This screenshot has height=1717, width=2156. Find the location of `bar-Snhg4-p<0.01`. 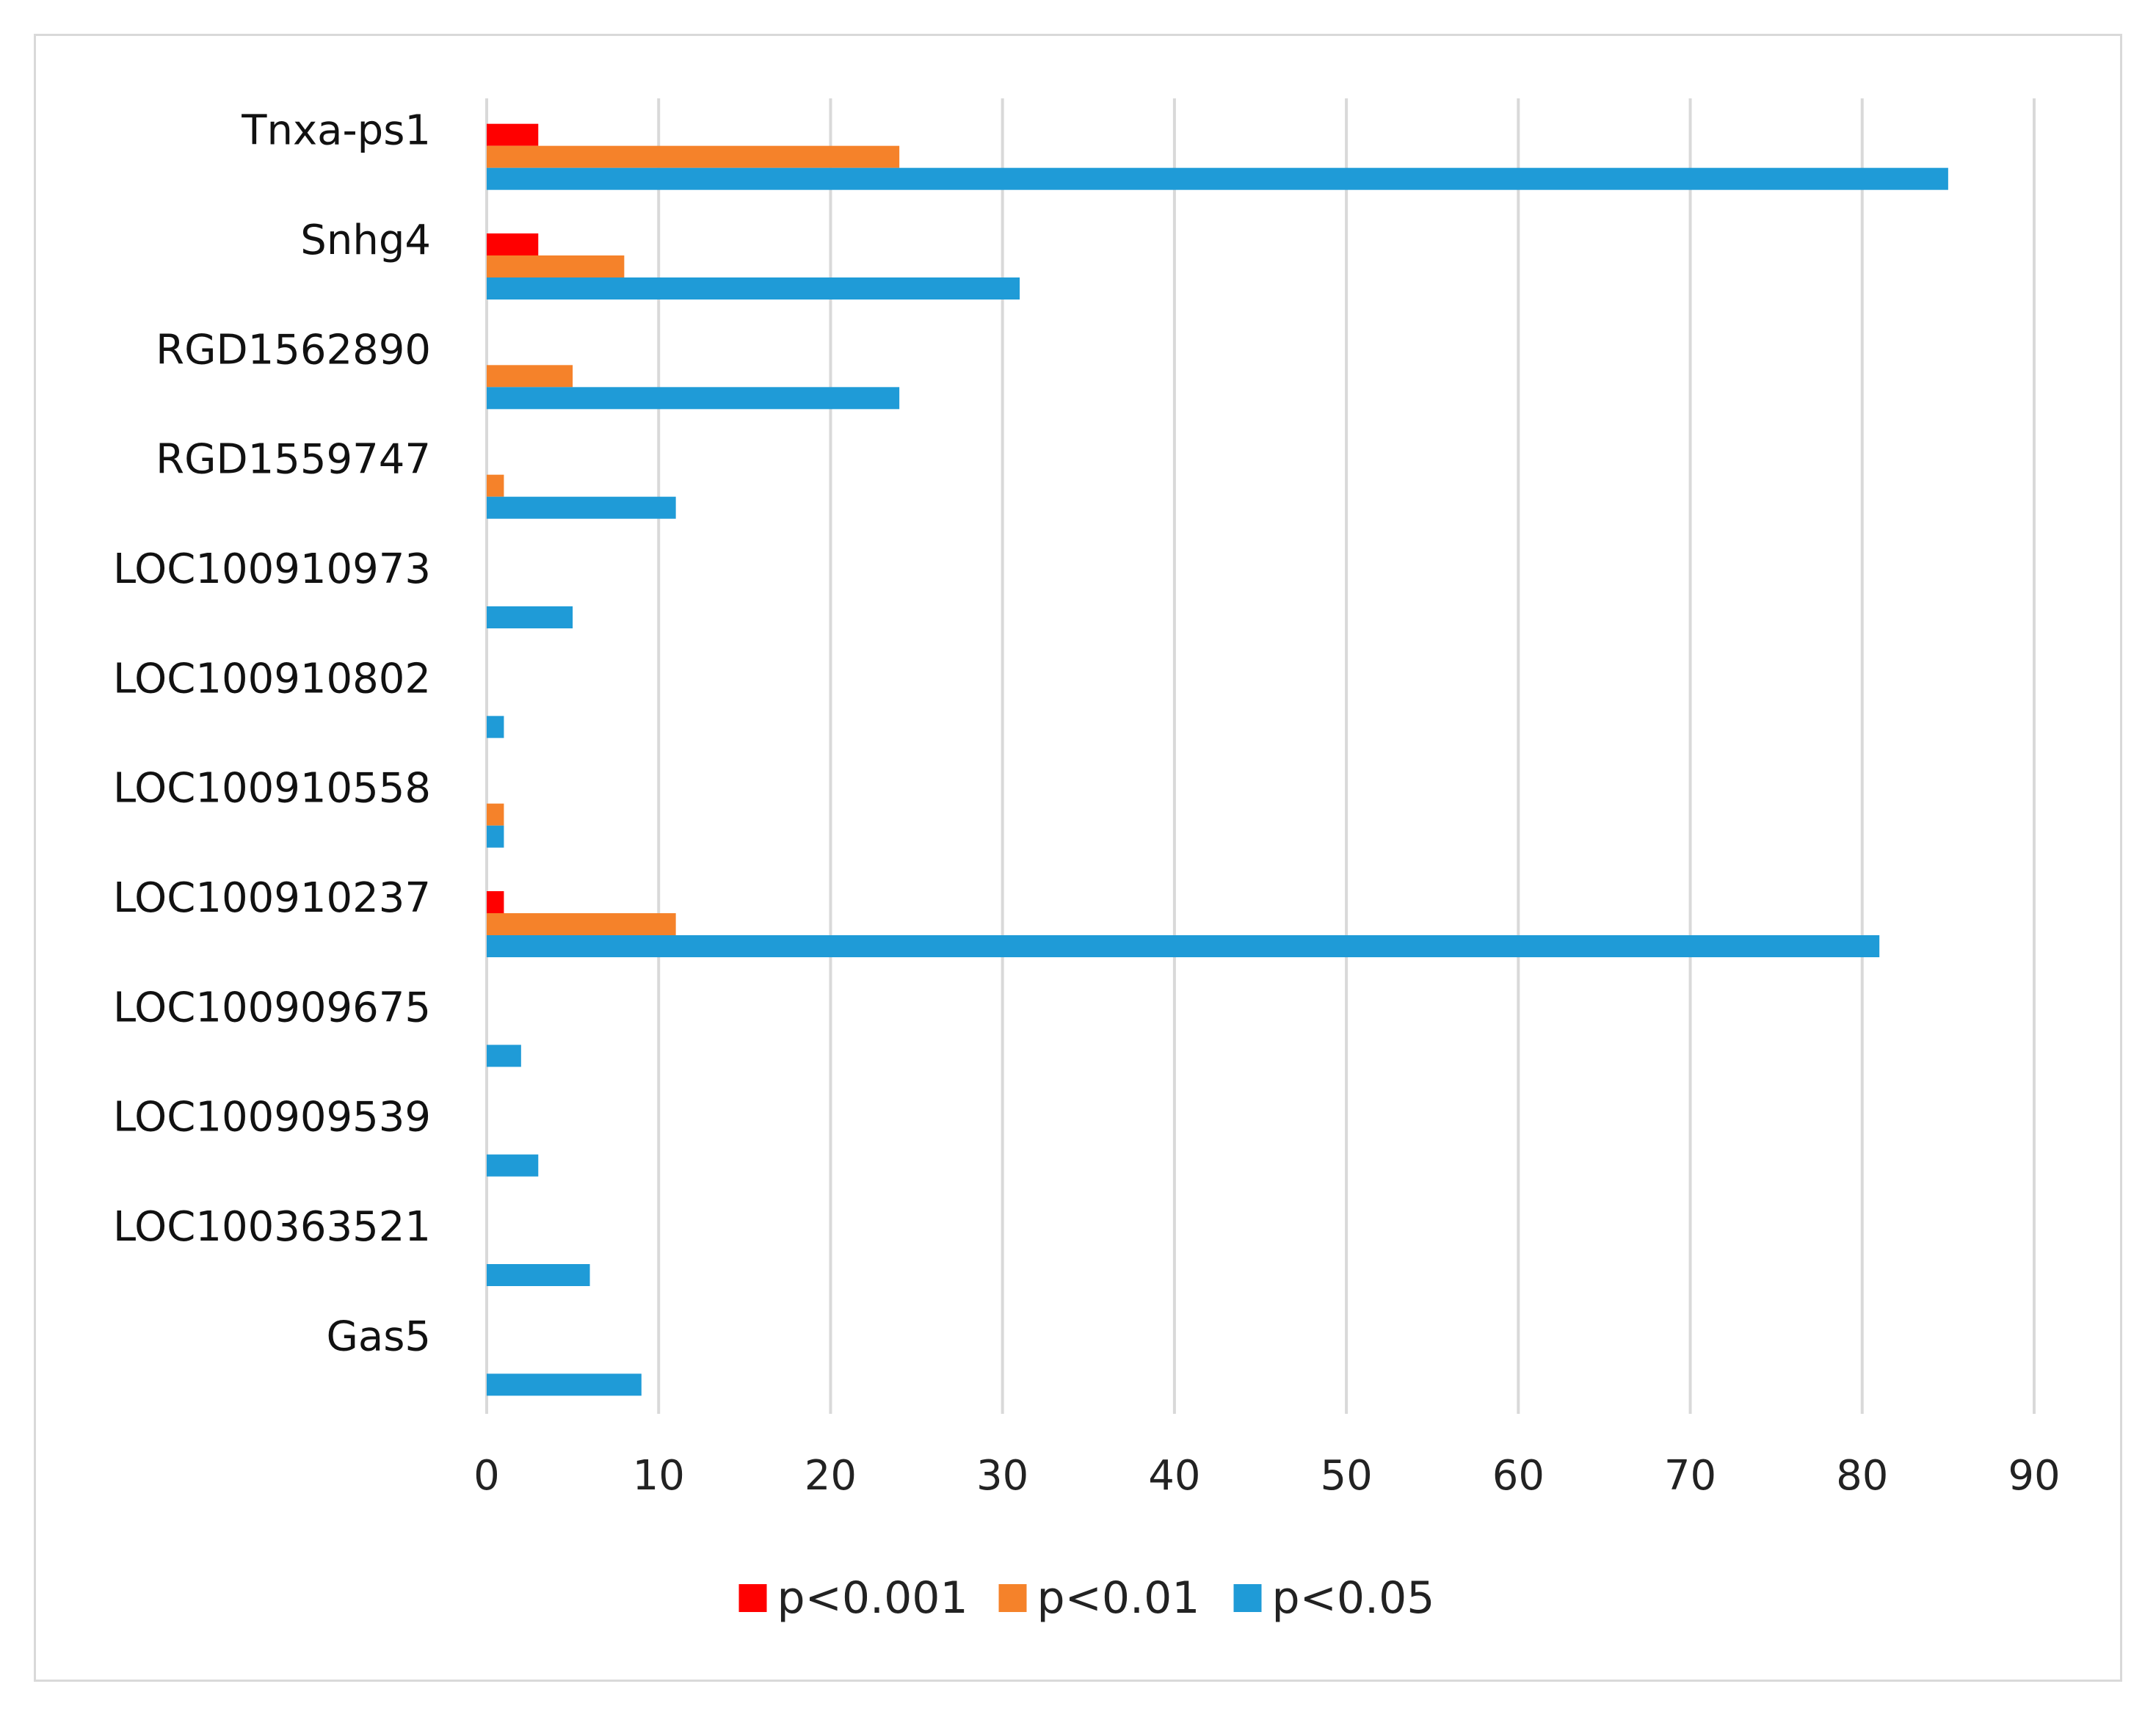

bar-Snhg4-p<0.01 is located at coordinates (556, 266).